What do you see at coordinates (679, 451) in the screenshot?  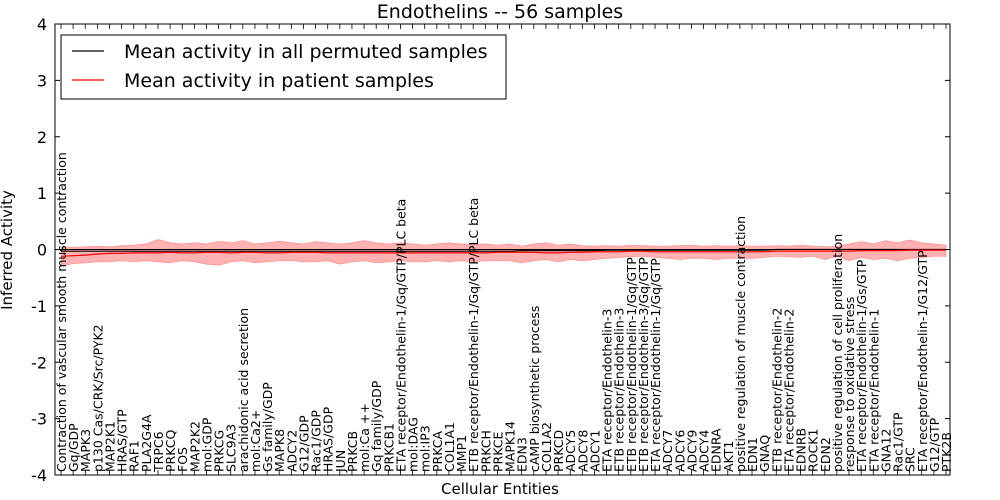 I see `x-category-label: ADCY6` at bounding box center [679, 451].